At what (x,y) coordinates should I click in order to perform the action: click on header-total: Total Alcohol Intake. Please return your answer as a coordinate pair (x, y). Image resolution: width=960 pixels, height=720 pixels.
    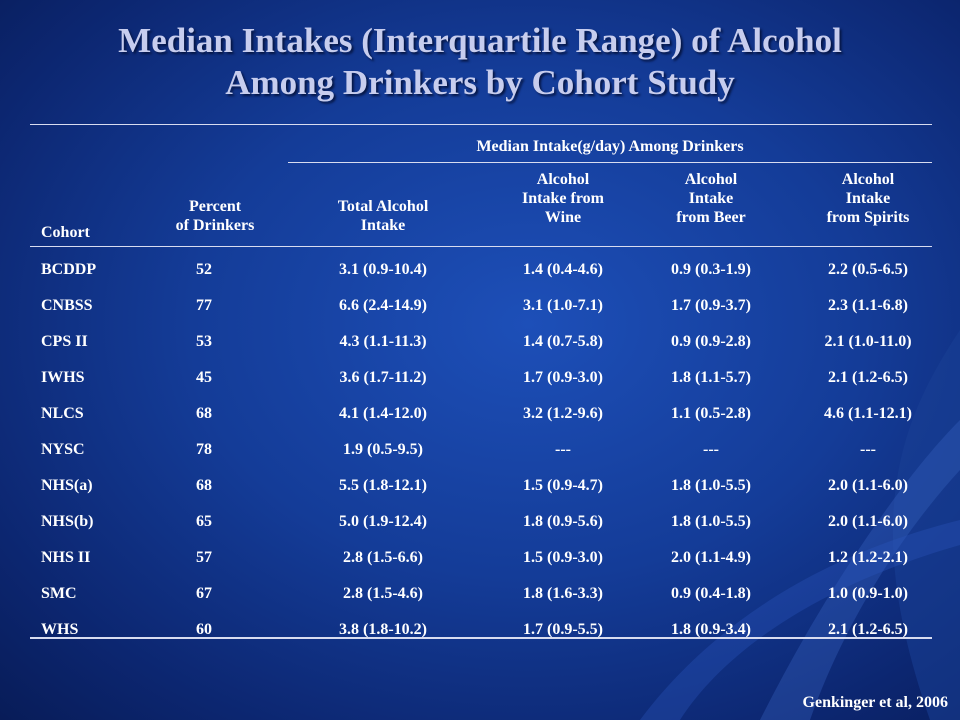
    Looking at the image, I should click on (383, 216).